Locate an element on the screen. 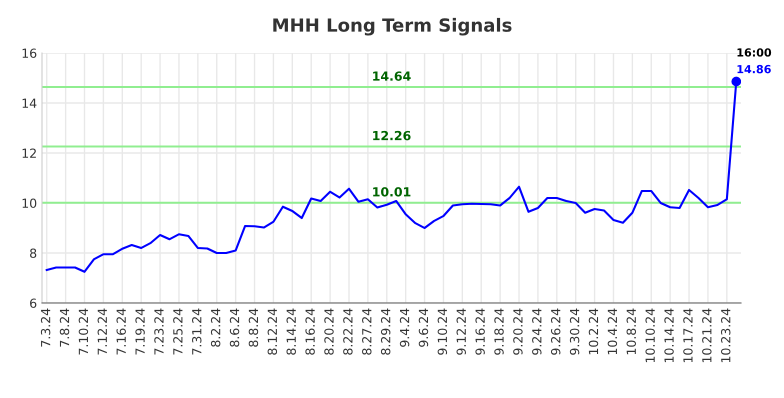  x-tick-label: 7.3.24 is located at coordinates (45, 327).